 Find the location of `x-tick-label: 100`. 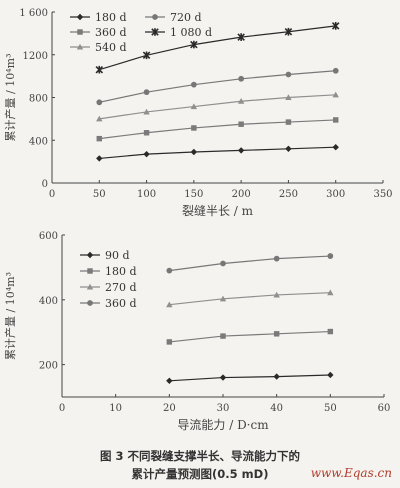

x-tick-label: 100 is located at coordinates (146, 194).